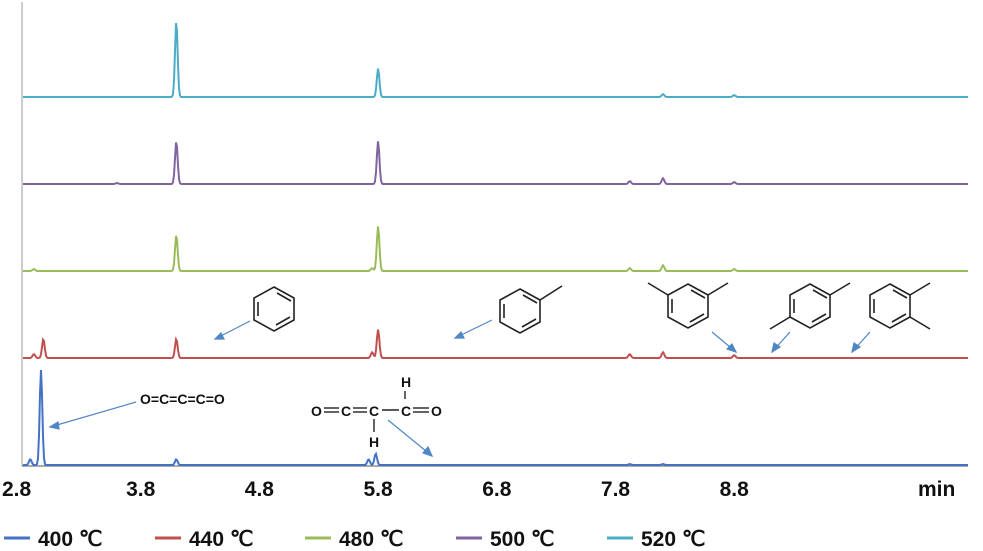  Describe the element at coordinates (182, 399) in the screenshot. I see `c3o2-formula: O=C=C=C=O` at that location.